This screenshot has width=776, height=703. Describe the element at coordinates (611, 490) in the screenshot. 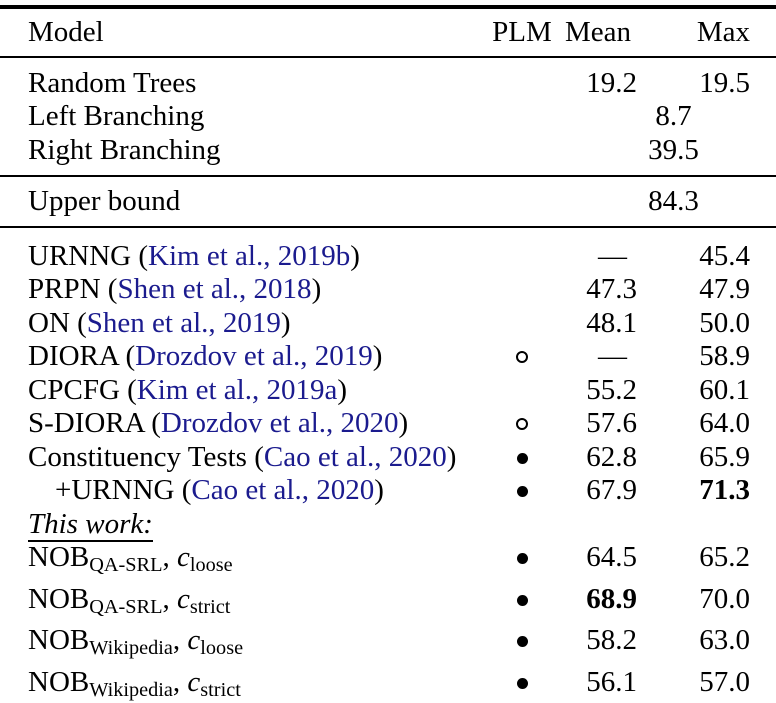

I see `mean-cell: 67.9` at that location.